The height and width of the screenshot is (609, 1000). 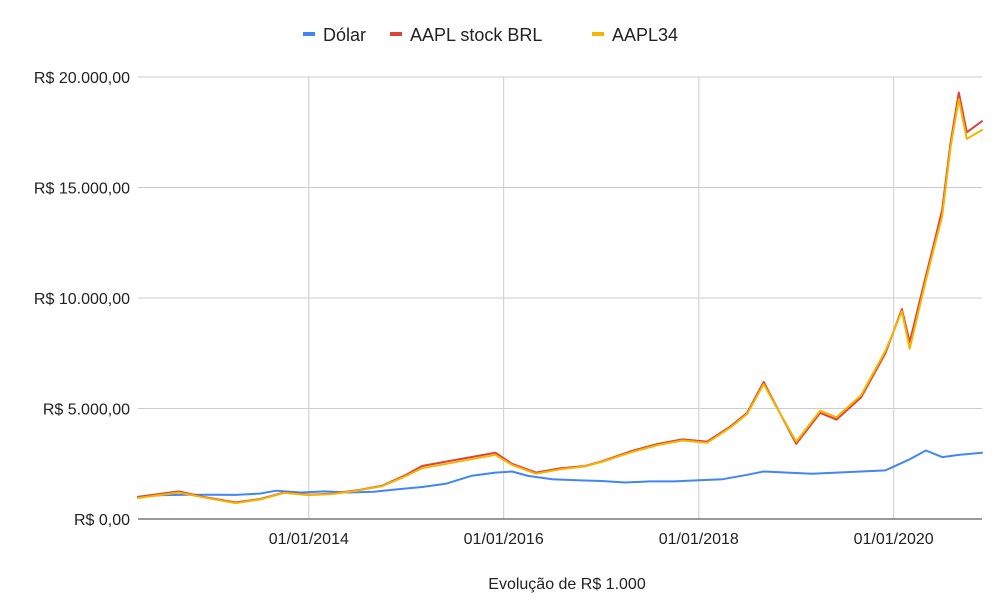 I want to click on x-axis-labels: 01/01/2014 01/01/2016 01/01/2018 01/01/2020, so click(x=601, y=539).